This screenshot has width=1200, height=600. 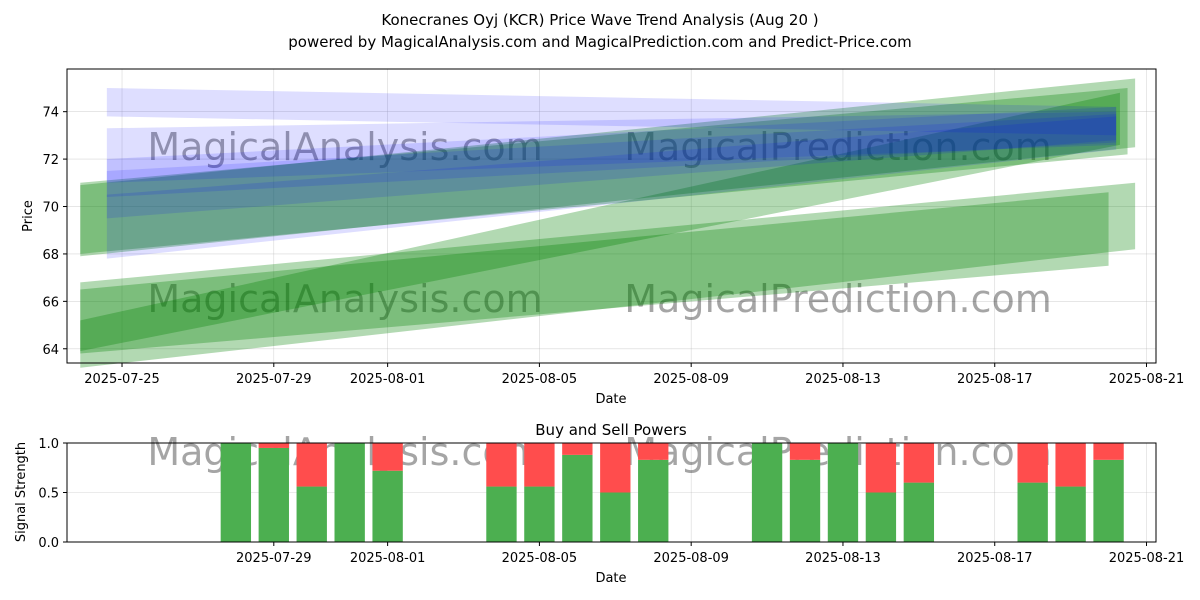 What do you see at coordinates (995, 379) in the screenshot?
I see `price-x-tick-label: 2025-08-17` at bounding box center [995, 379].